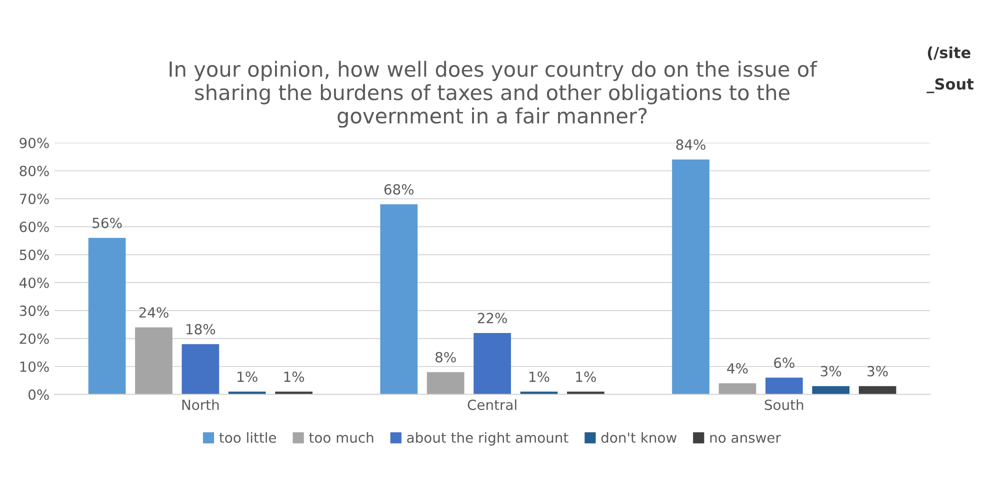  What do you see at coordinates (492, 404) in the screenshot?
I see `x-tick-label: Central` at bounding box center [492, 404].